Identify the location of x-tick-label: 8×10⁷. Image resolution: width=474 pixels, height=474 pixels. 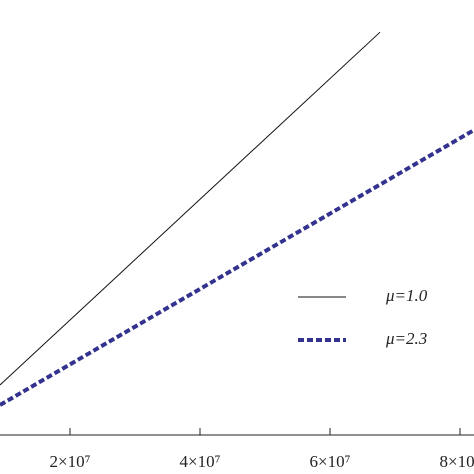
(457, 461).